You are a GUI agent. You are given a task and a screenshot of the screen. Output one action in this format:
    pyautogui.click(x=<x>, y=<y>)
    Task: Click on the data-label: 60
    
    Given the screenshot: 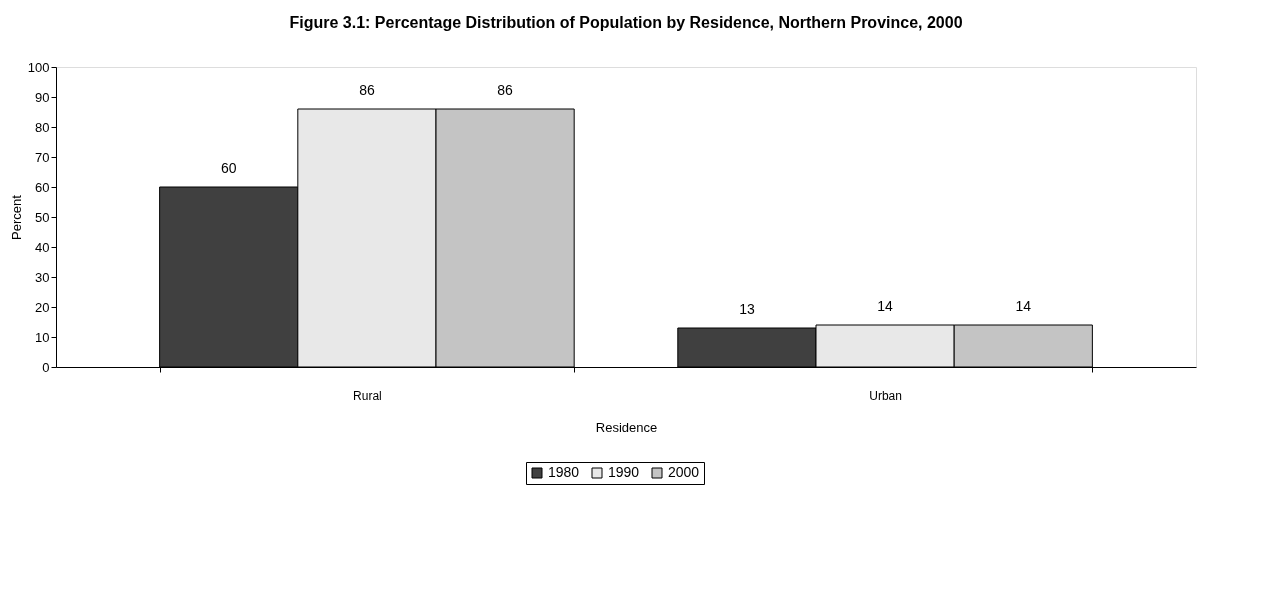 What is the action you would take?
    pyautogui.click(x=228, y=168)
    